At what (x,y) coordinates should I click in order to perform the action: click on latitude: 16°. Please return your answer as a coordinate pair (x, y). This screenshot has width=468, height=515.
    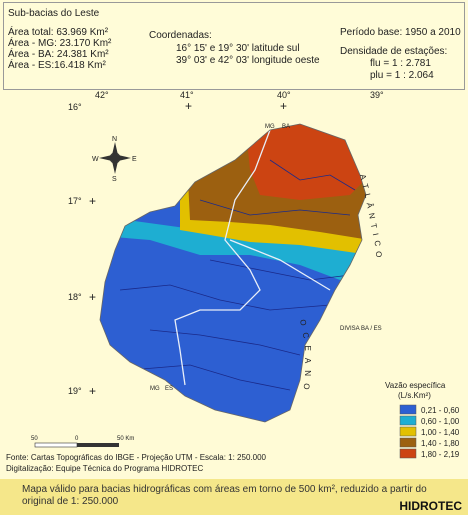
    Looking at the image, I should click on (75, 107).